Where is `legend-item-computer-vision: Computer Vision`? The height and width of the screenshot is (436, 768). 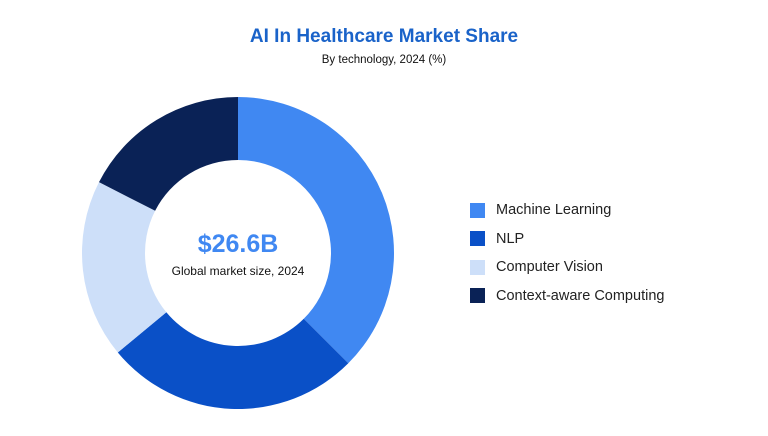
legend-item-computer-vision: Computer Vision is located at coordinates (567, 267).